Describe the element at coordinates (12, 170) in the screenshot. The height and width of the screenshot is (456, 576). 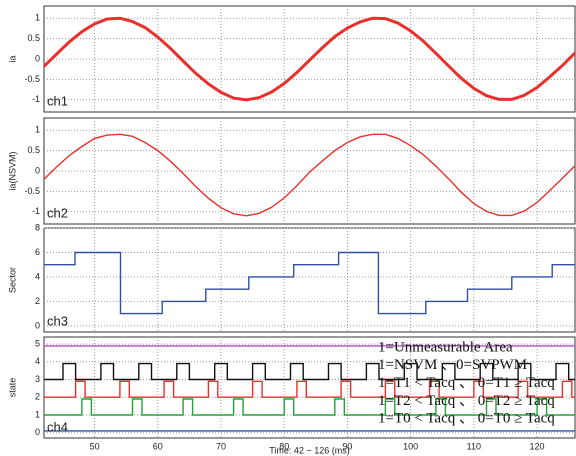
I see `y-axis-label: ia(NSVM)` at that location.